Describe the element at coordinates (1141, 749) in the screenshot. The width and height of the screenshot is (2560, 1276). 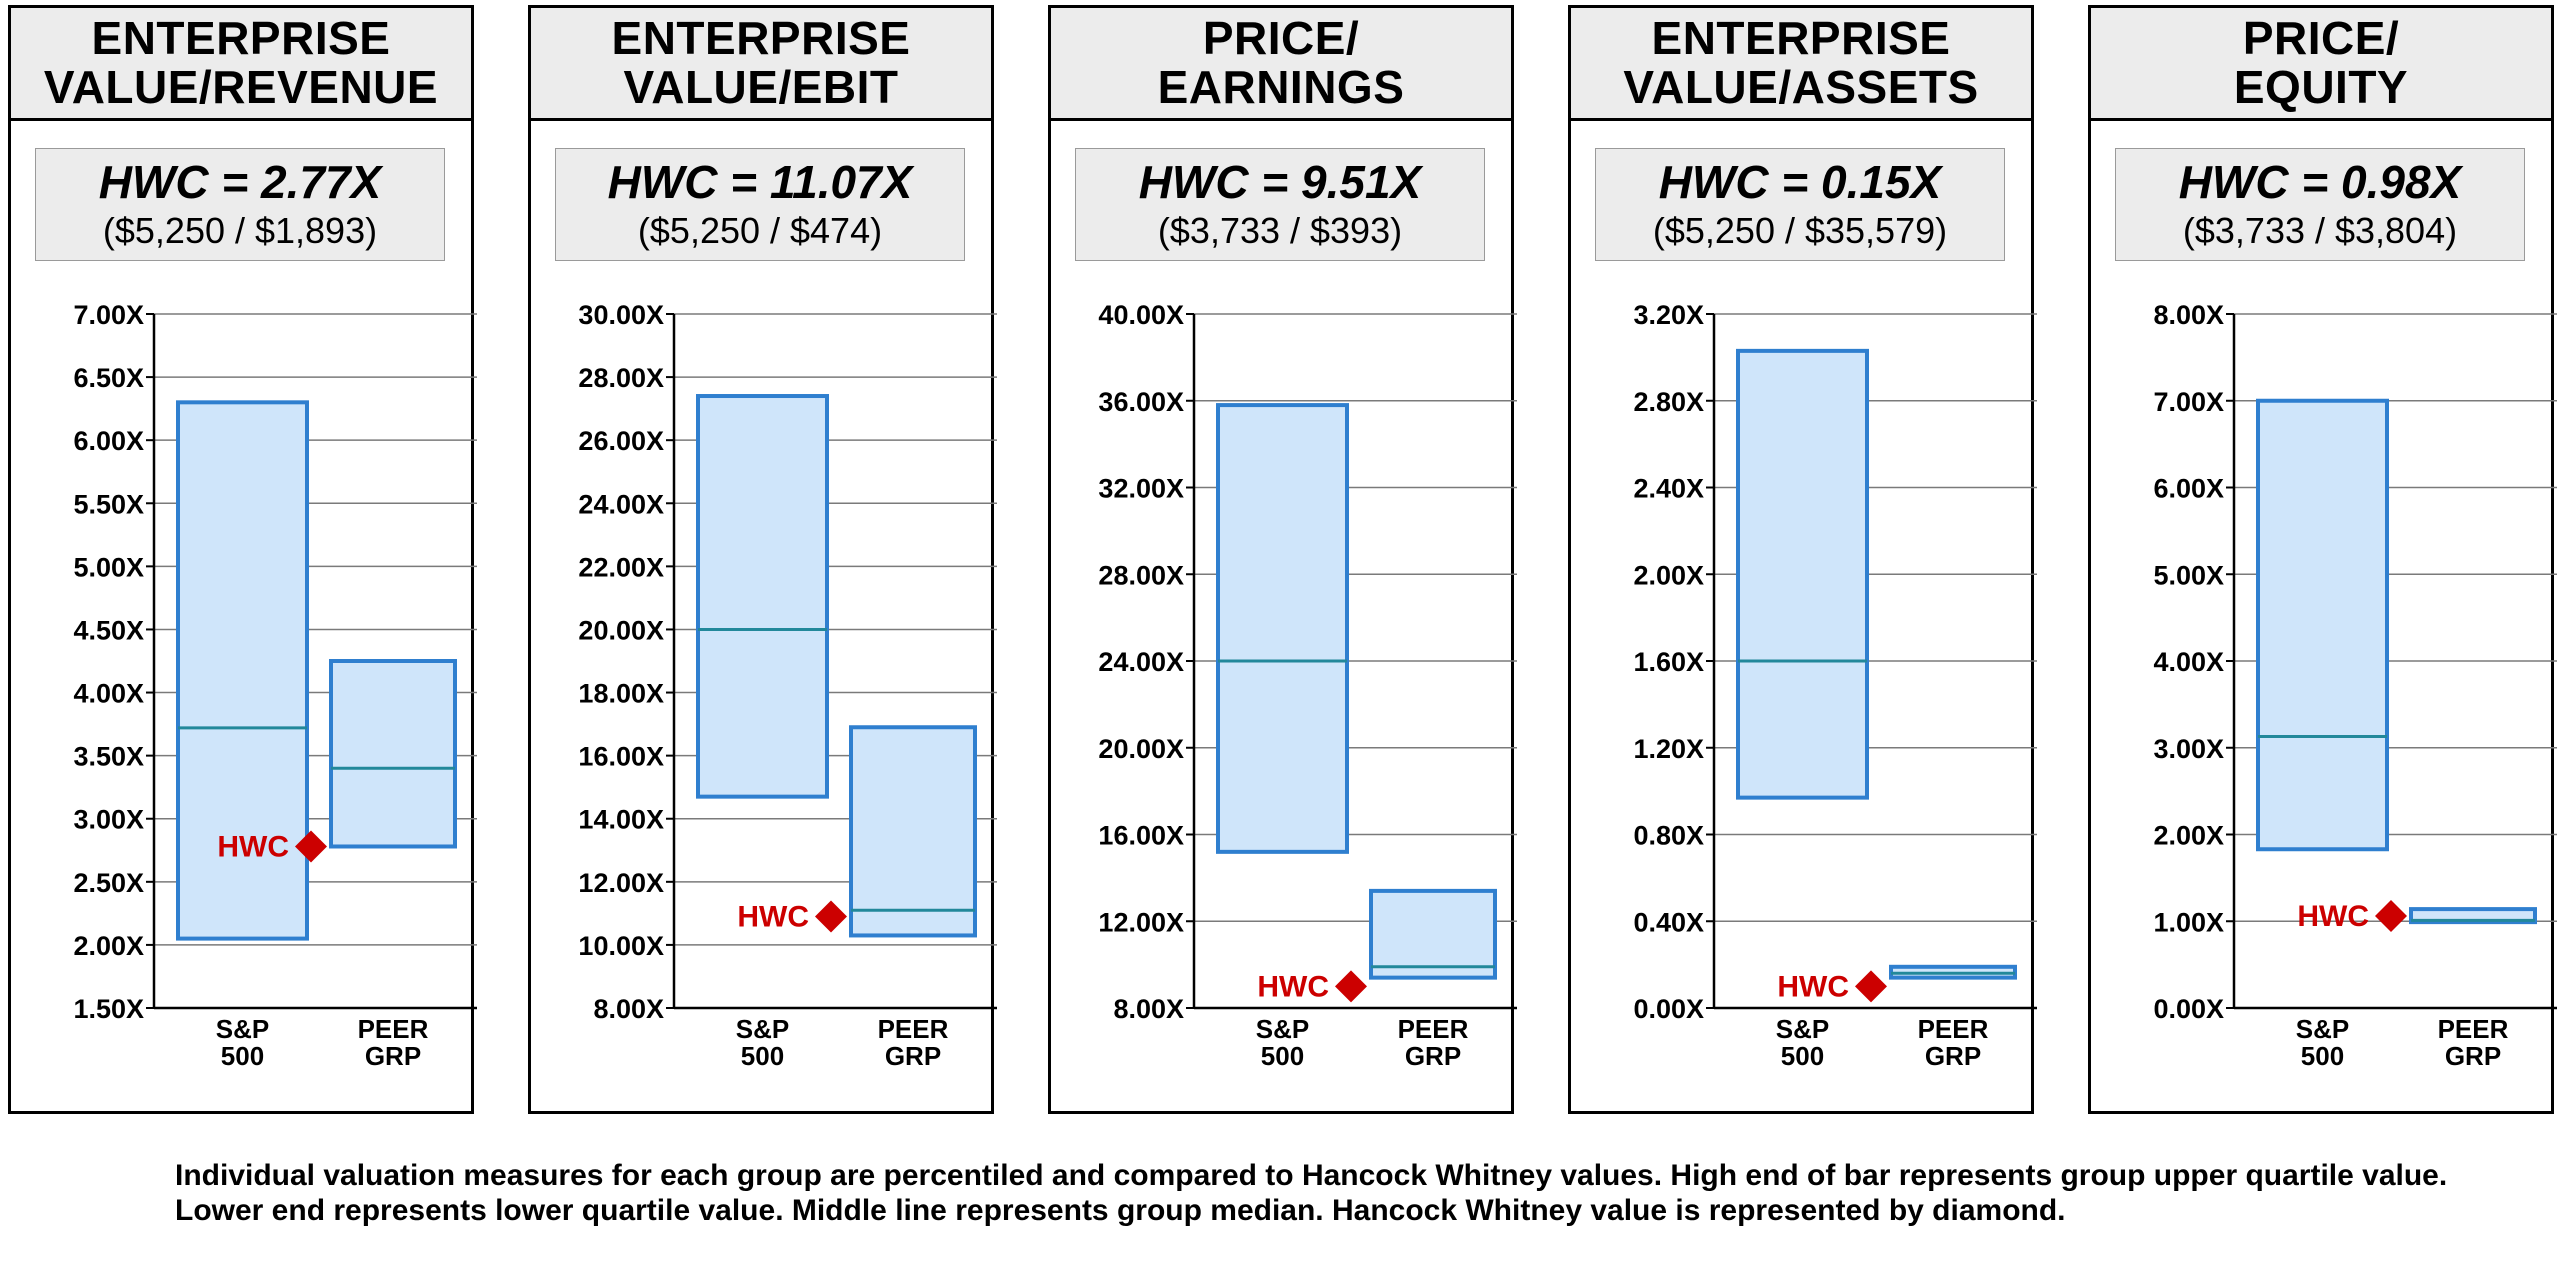
I see `y-tick-label: 20.00X` at that location.